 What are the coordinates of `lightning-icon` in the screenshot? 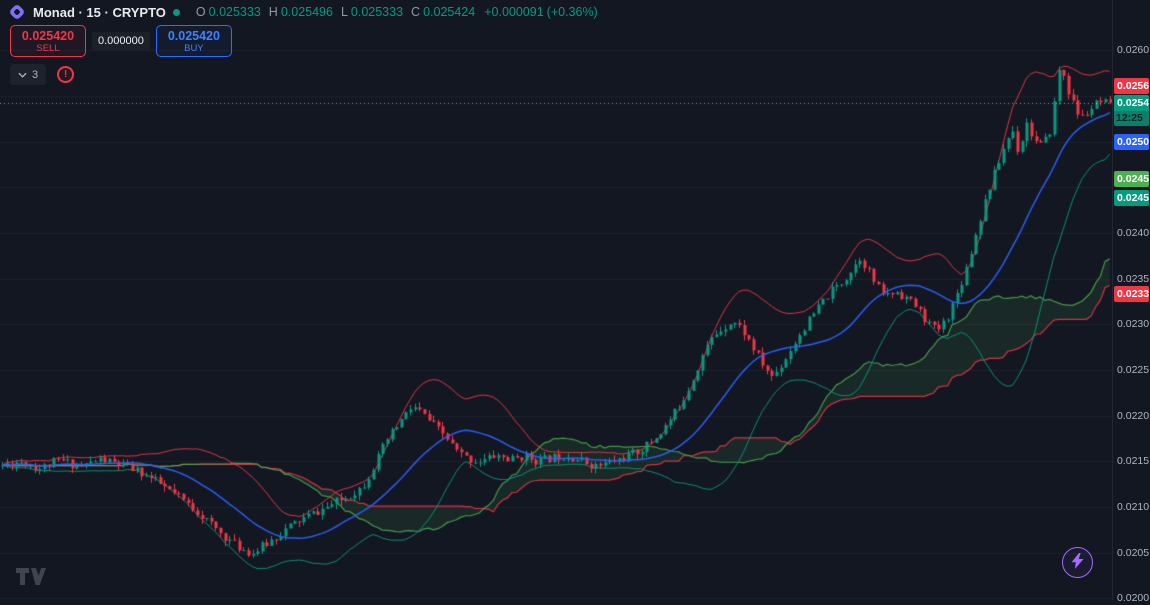 It's located at (1077, 562).